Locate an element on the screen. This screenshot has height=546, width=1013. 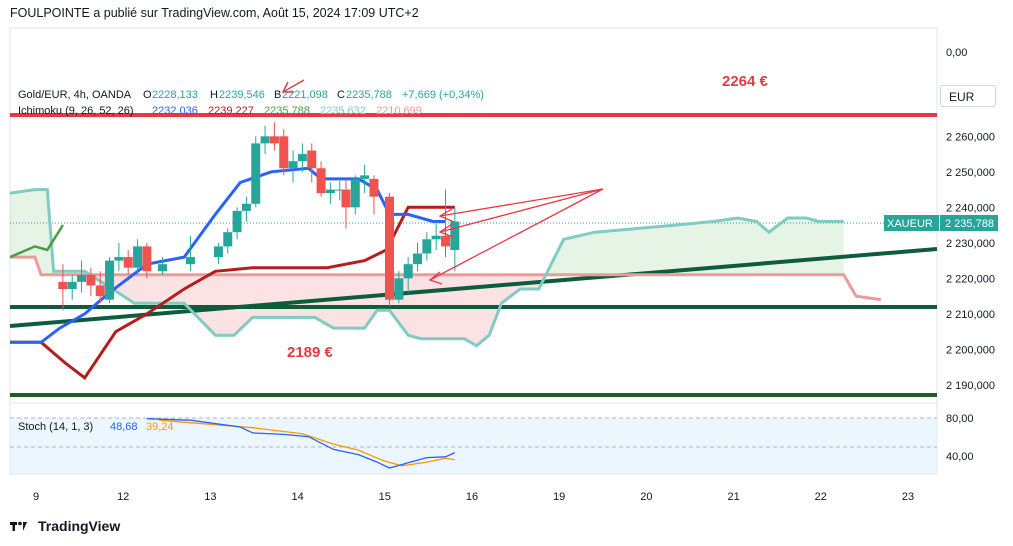
price-tick-label: 2 210,000 is located at coordinates (970, 315).